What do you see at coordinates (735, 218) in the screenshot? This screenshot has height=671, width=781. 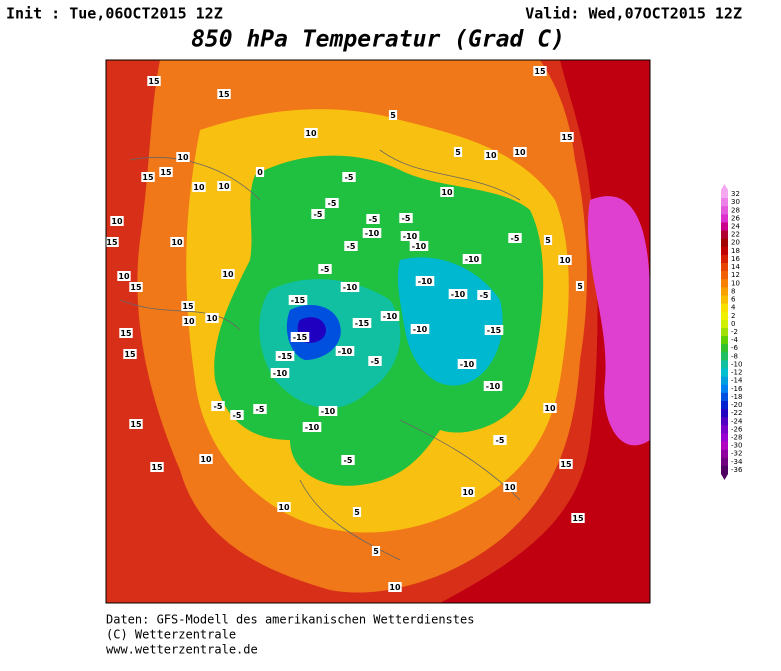 I see `legend-label: 26` at bounding box center [735, 218].